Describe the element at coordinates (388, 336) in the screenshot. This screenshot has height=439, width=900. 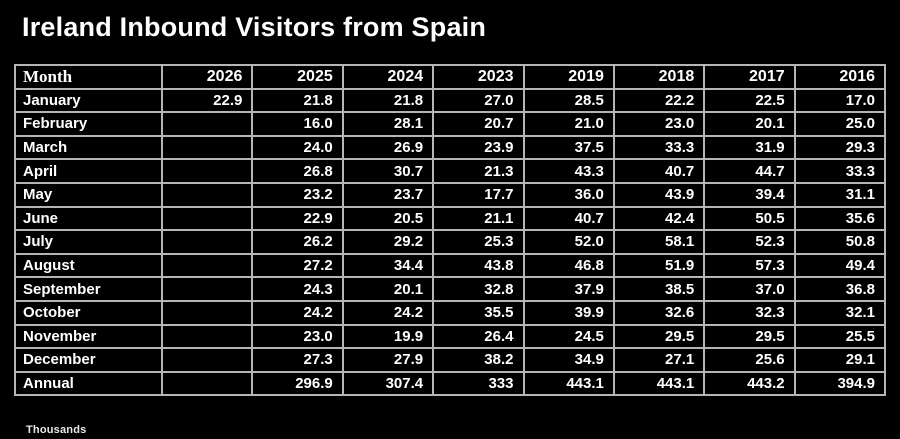
I see `data-cell: 19.9` at that location.